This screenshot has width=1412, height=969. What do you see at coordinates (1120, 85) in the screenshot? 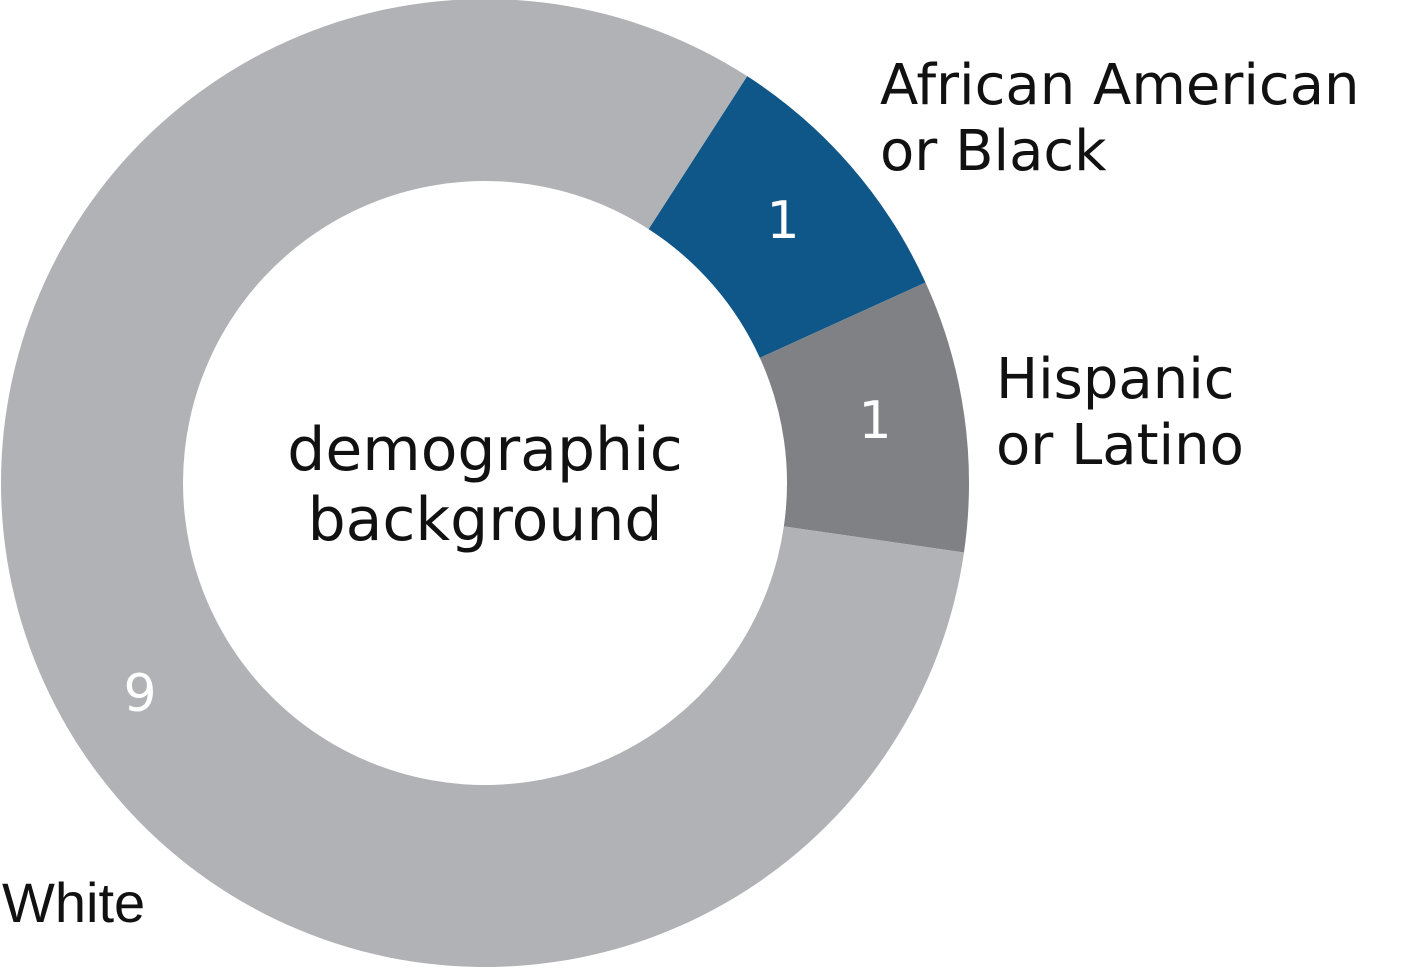
I see `category-label: African American` at bounding box center [1120, 85].